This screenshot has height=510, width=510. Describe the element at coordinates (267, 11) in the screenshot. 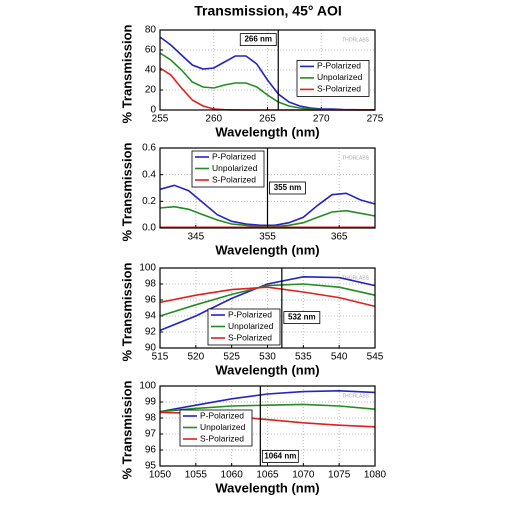

I see `figure-title: Transmission, 45° AOI` at that location.